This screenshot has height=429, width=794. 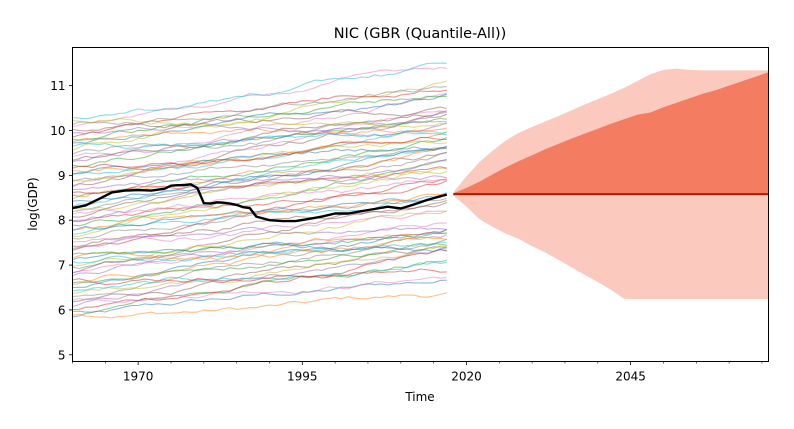 I want to click on y-tick-label: 9, so click(x=62, y=176).